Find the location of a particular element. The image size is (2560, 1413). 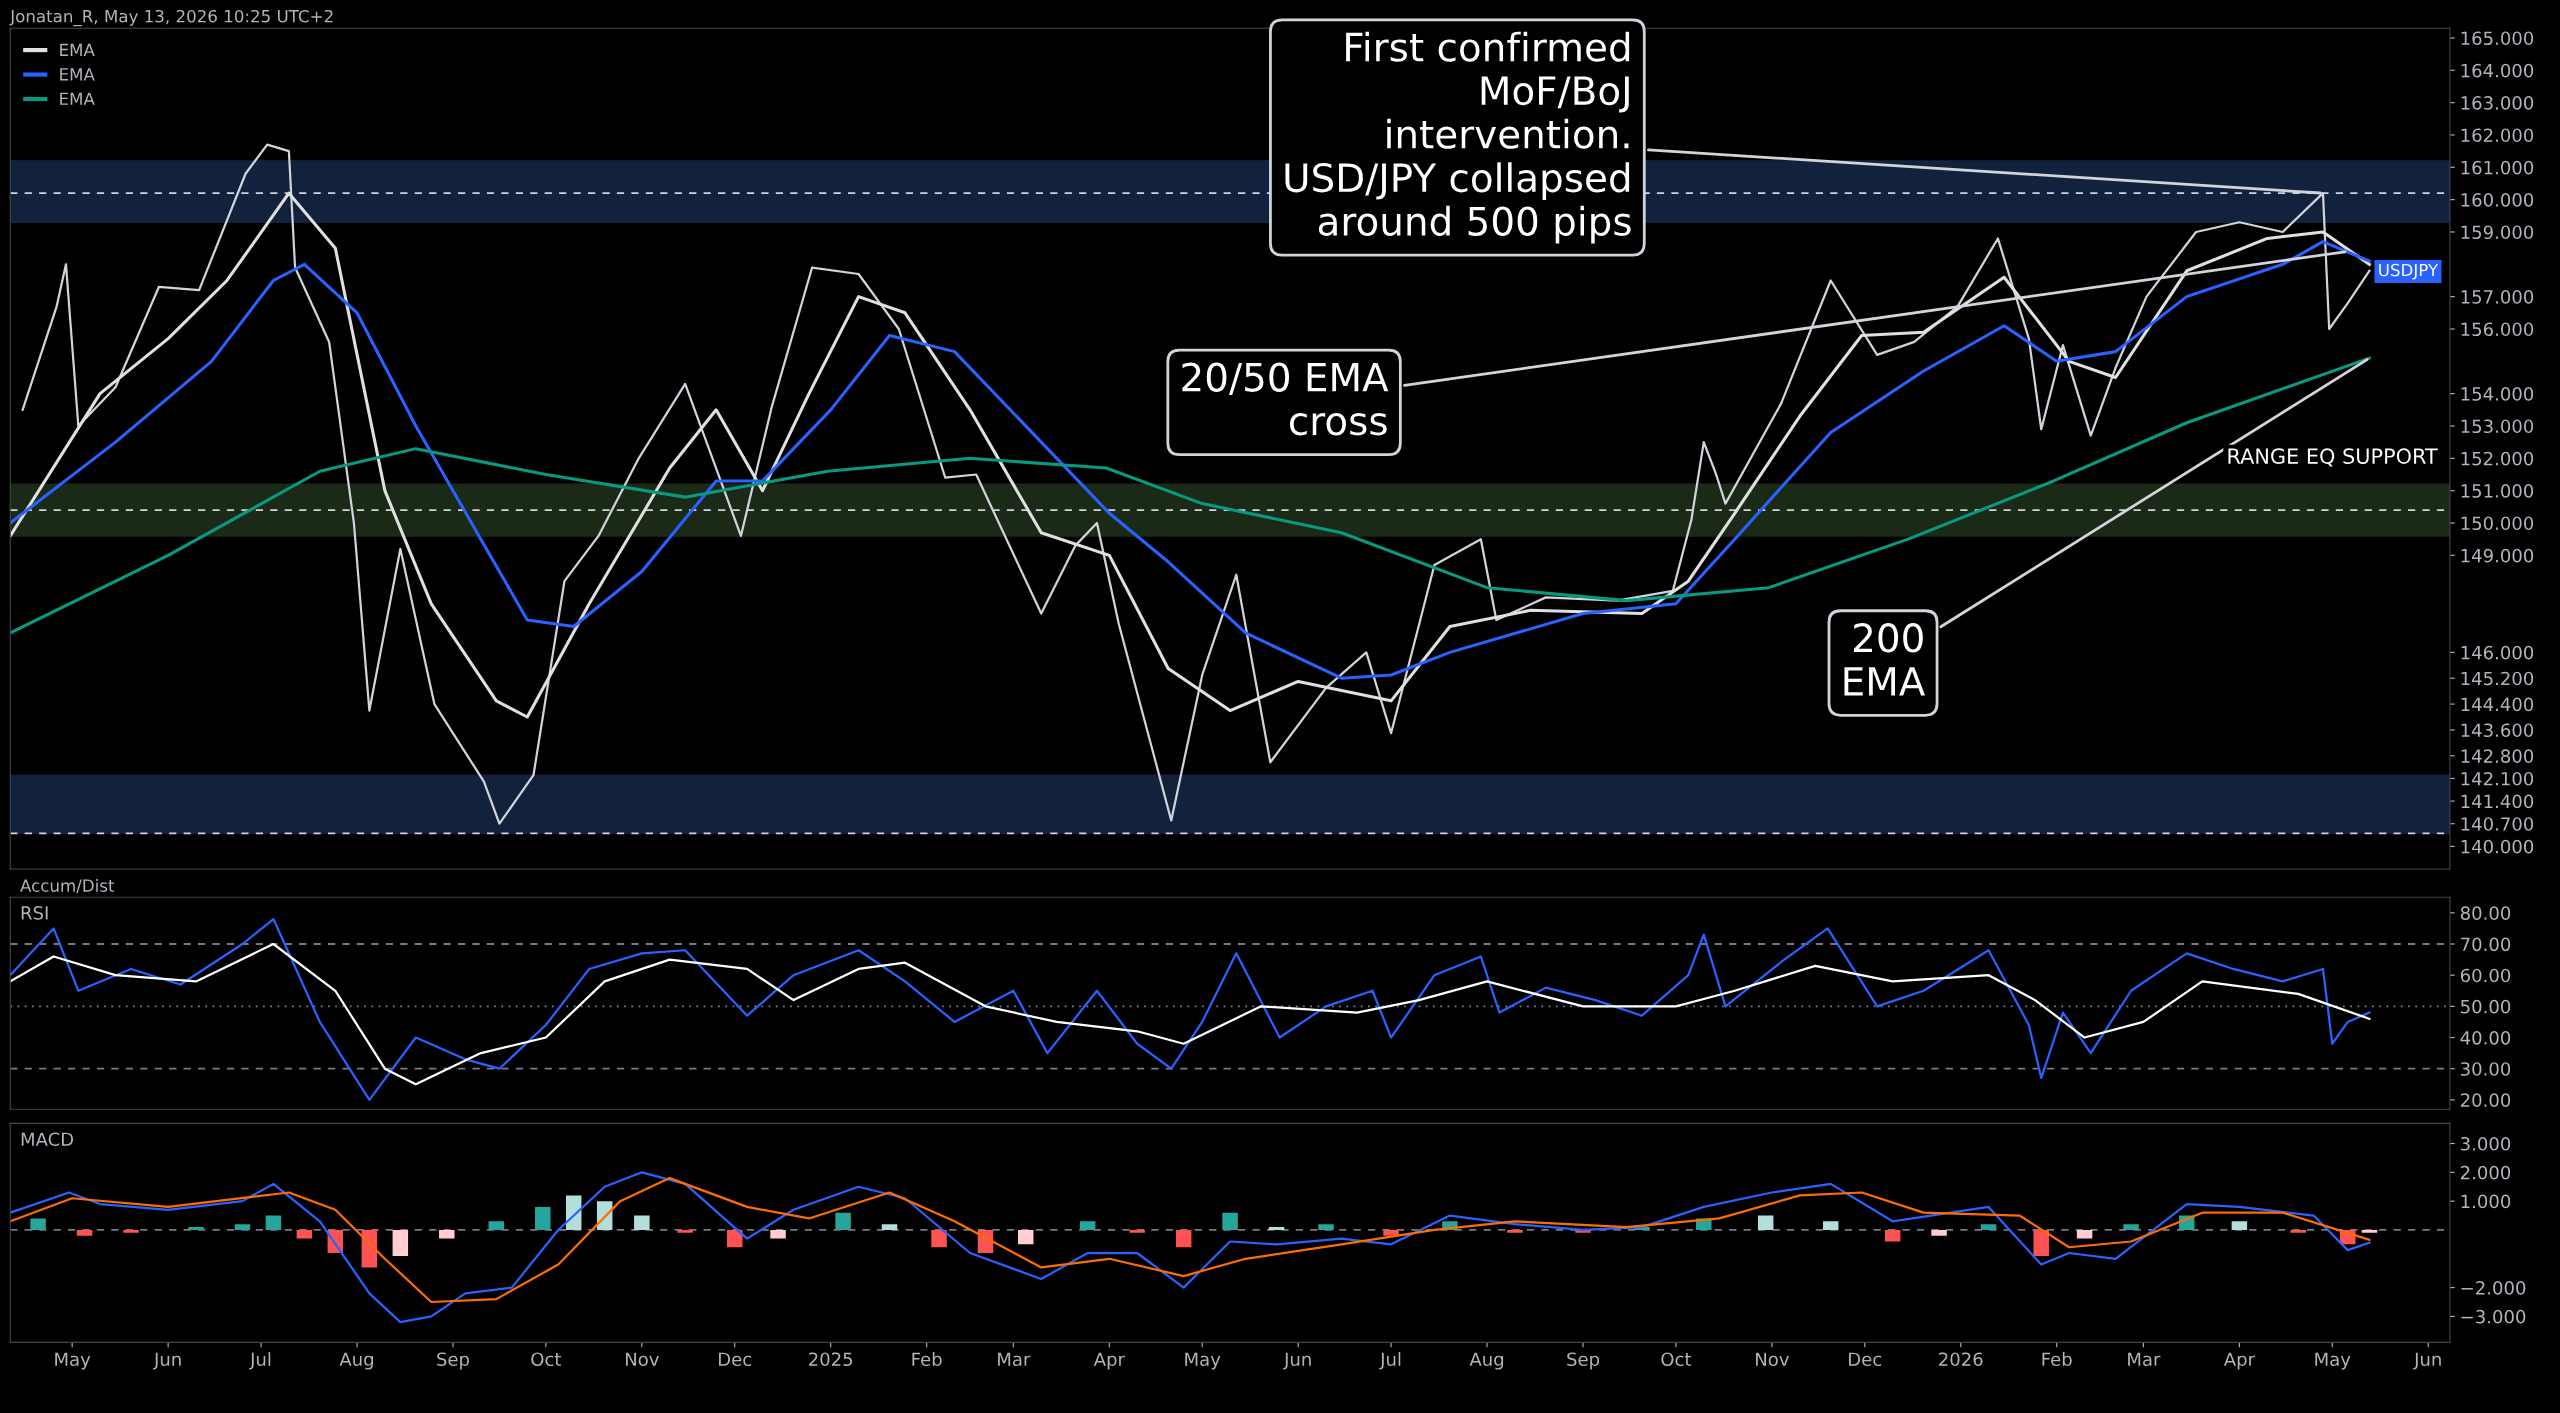

annotation: 20/50 EMA cross is located at coordinates (1285, 399).